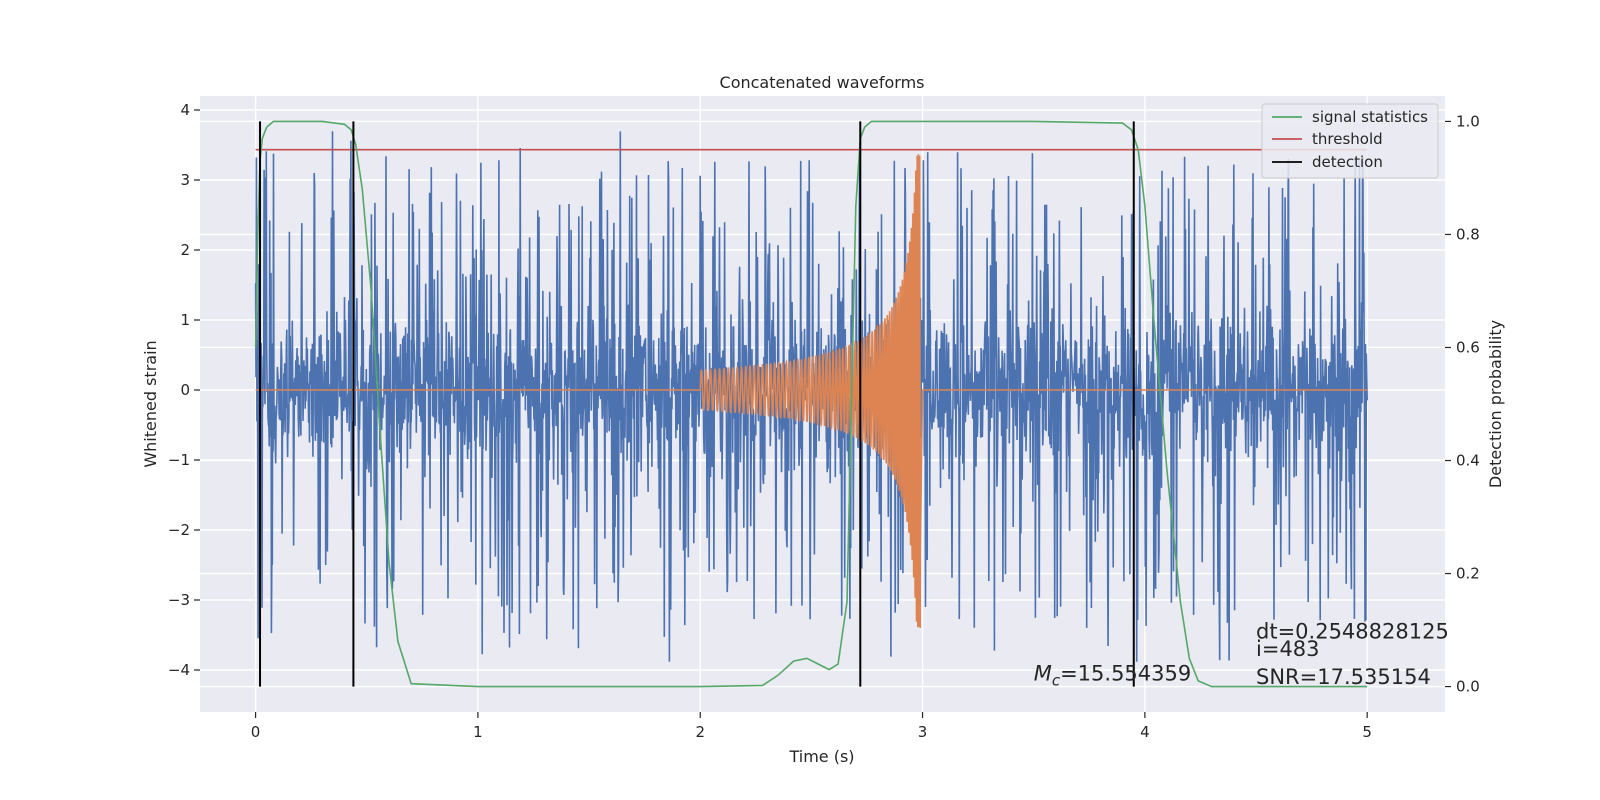  I want to click on annotation-text: i=483, so click(1288, 649).